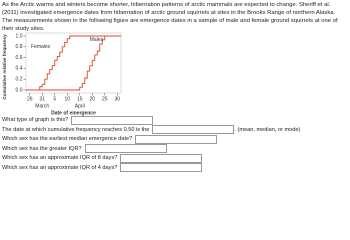 The width and height of the screenshot is (350, 240). I want to click on step-line, so click(73, 63).